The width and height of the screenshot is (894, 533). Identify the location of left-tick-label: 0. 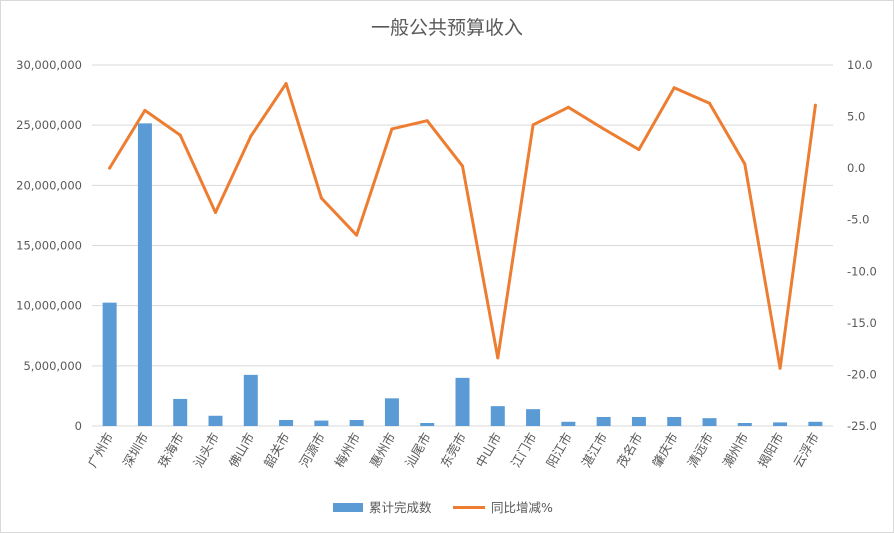
(78, 426).